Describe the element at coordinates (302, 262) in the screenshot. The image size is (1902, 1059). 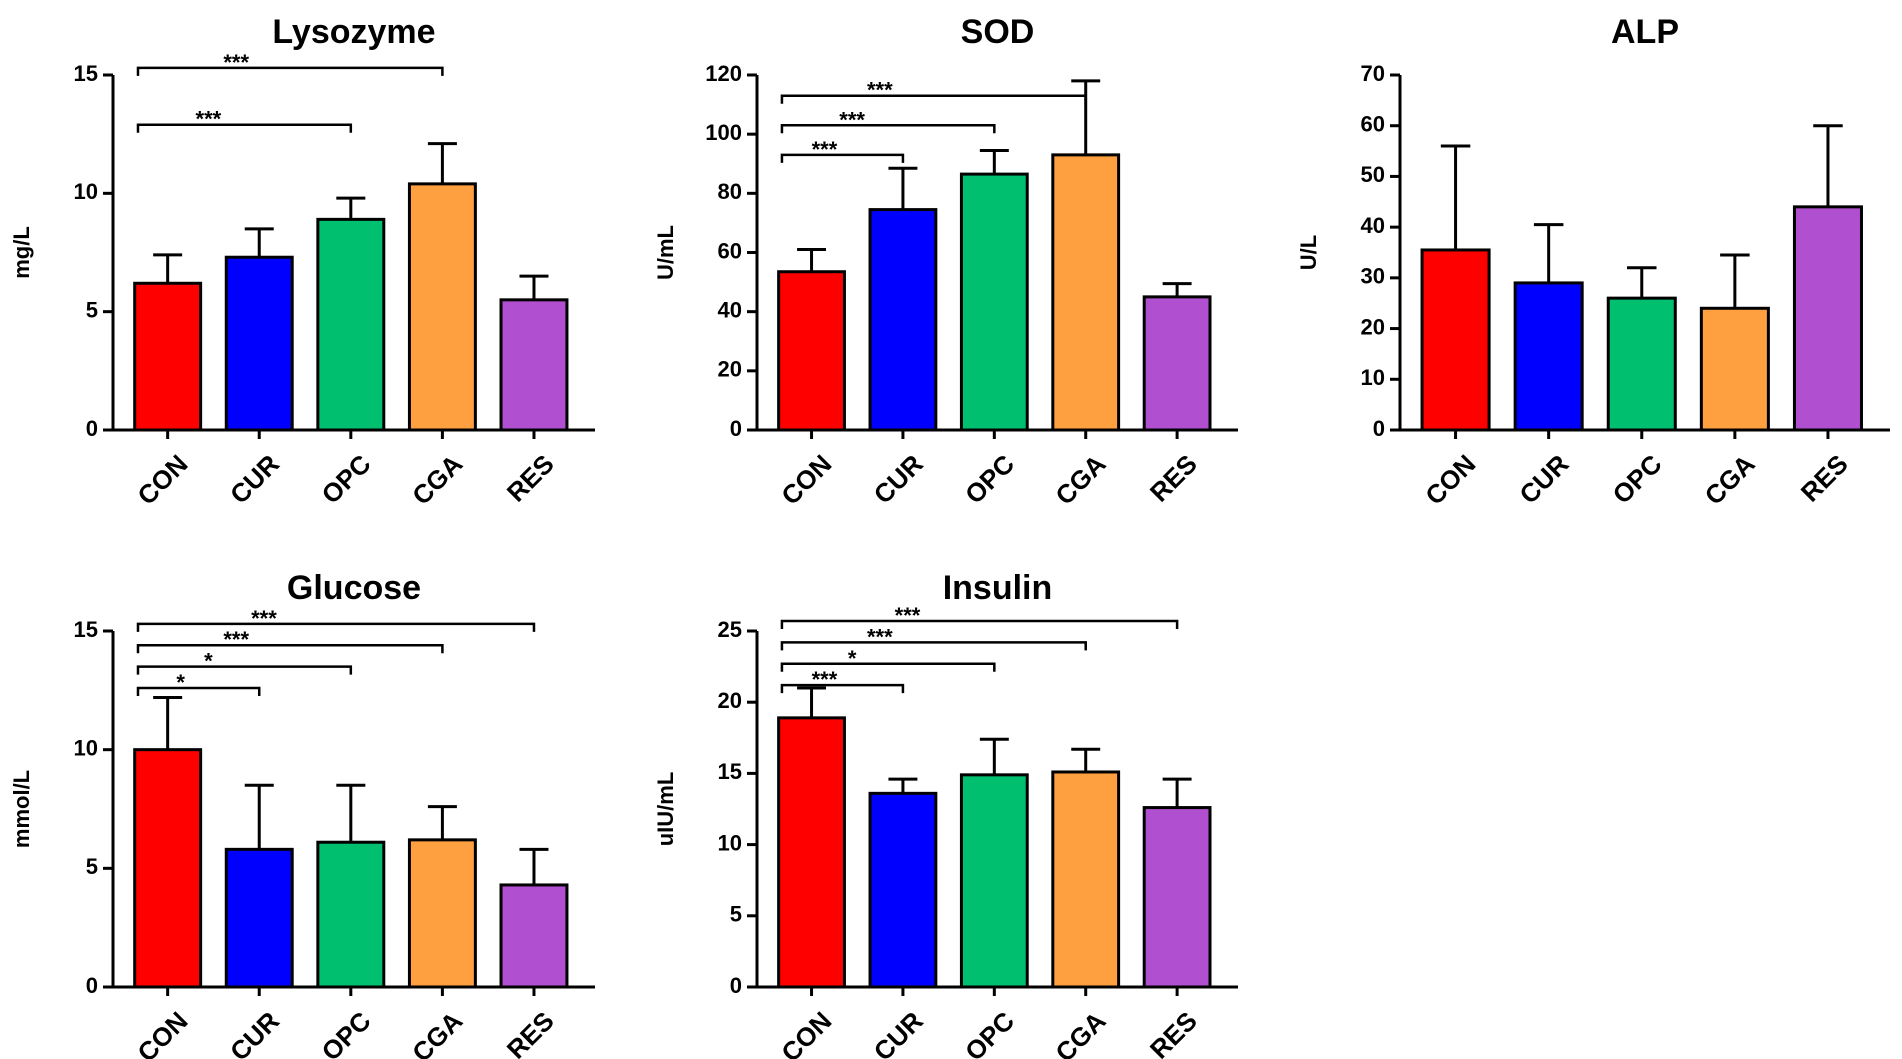
I see `chart-panel-lysozyme: Lysozyme mg/L 0 5 10 15 CON CUR OPC CGA RES *** ***` at that location.